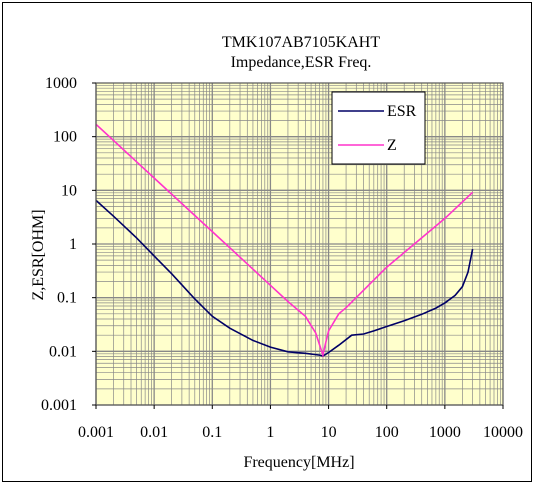  What do you see at coordinates (301, 62) in the screenshot?
I see `chart-subtitle: Impedance,ESR Freq.` at bounding box center [301, 62].